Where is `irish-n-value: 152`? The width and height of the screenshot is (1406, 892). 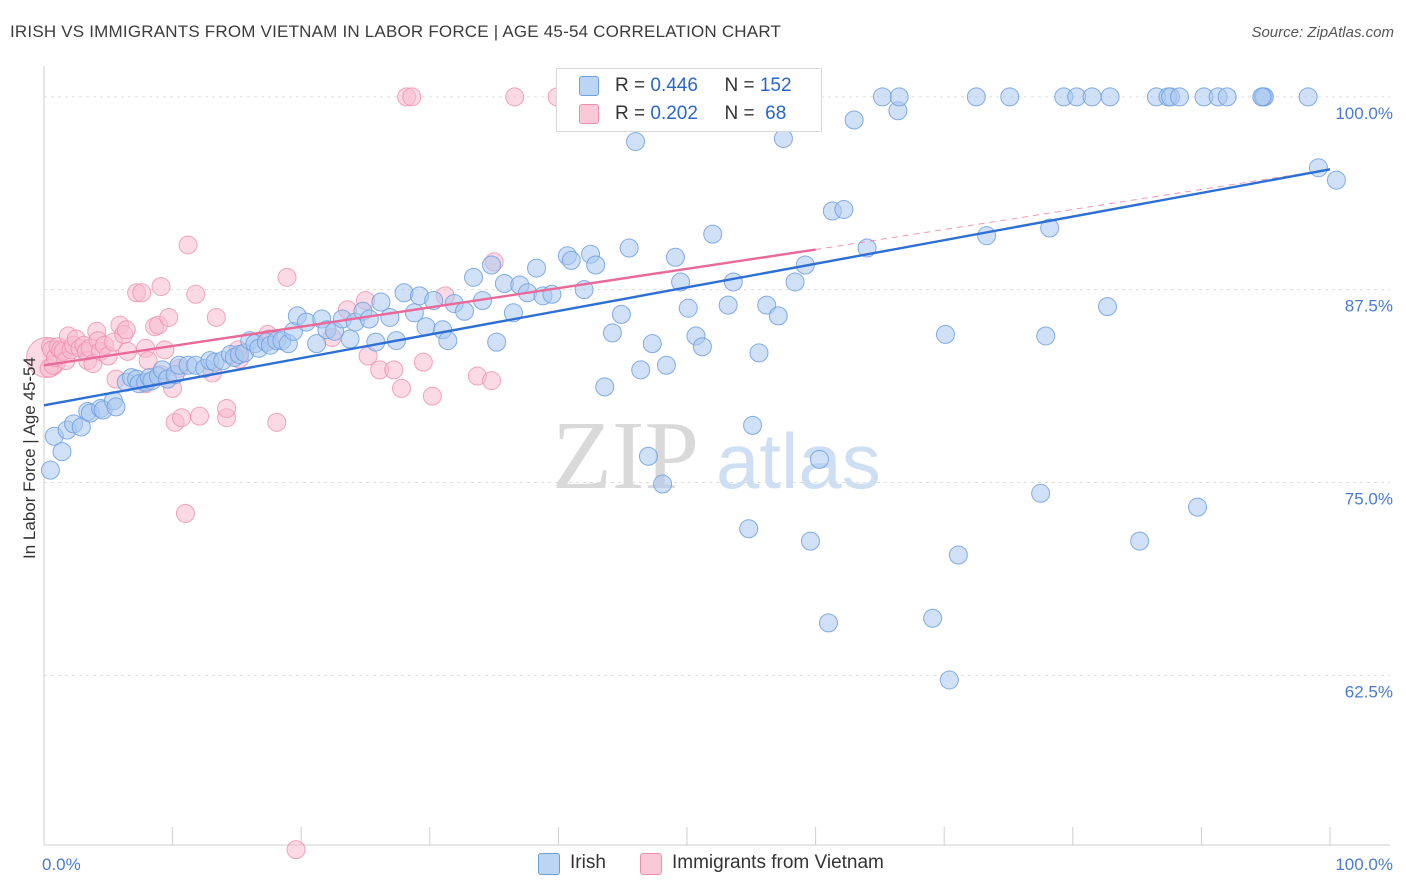
irish-n-value: 152 is located at coordinates (775, 85).